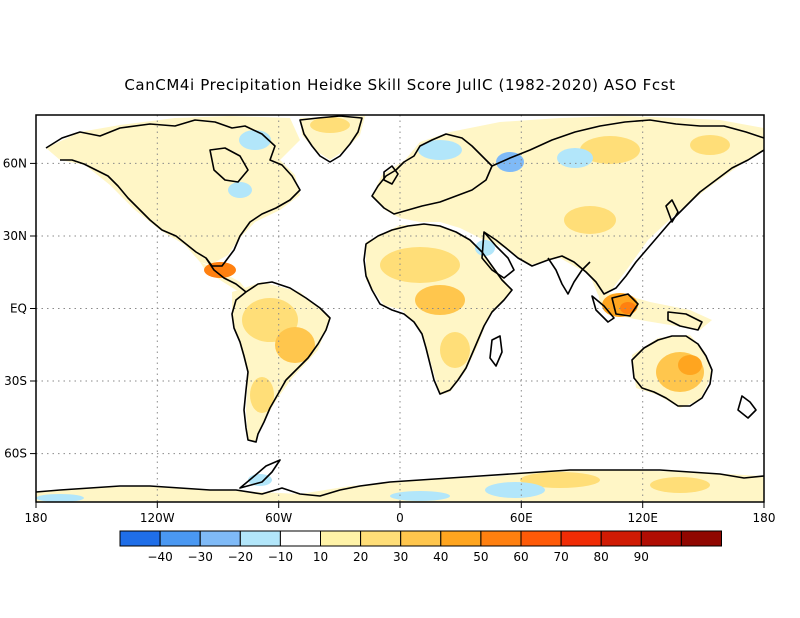  What do you see at coordinates (280, 557) in the screenshot?
I see `colorbar-label: −10` at bounding box center [280, 557].